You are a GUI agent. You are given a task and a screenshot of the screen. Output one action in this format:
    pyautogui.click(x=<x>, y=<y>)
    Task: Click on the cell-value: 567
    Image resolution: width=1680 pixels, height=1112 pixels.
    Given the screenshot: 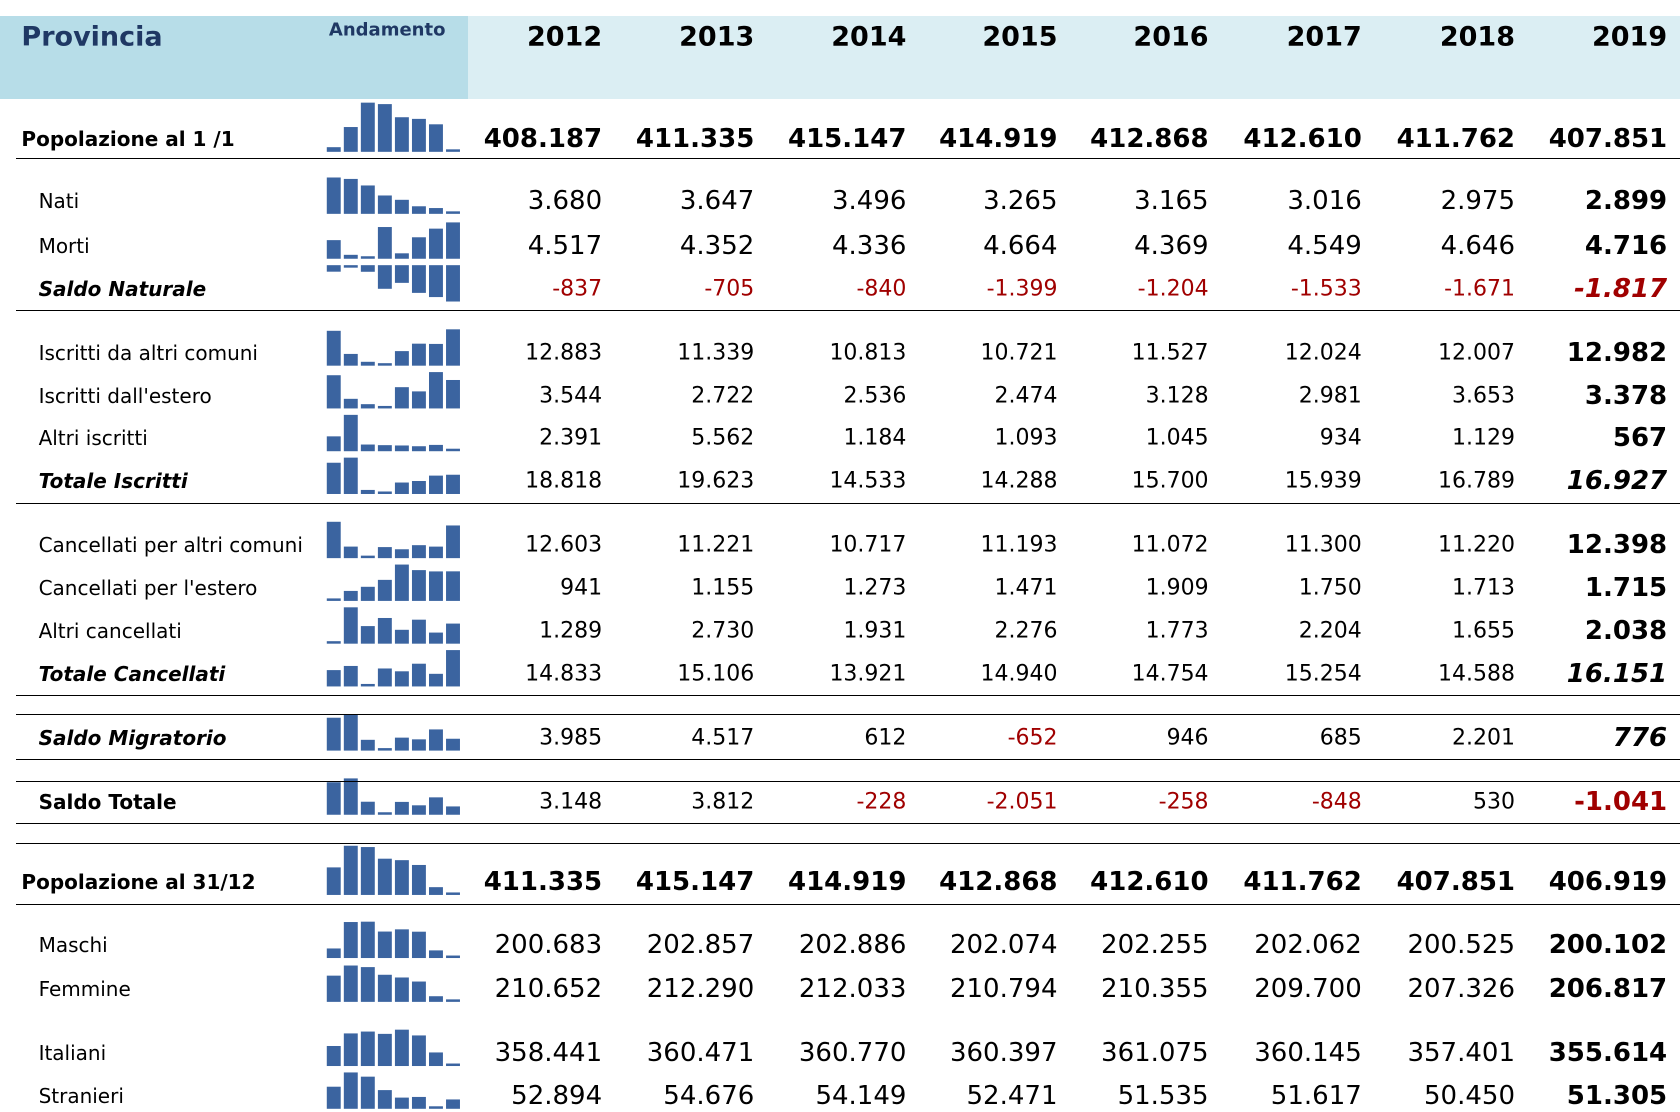 What is the action you would take?
    pyautogui.click(x=1640, y=438)
    